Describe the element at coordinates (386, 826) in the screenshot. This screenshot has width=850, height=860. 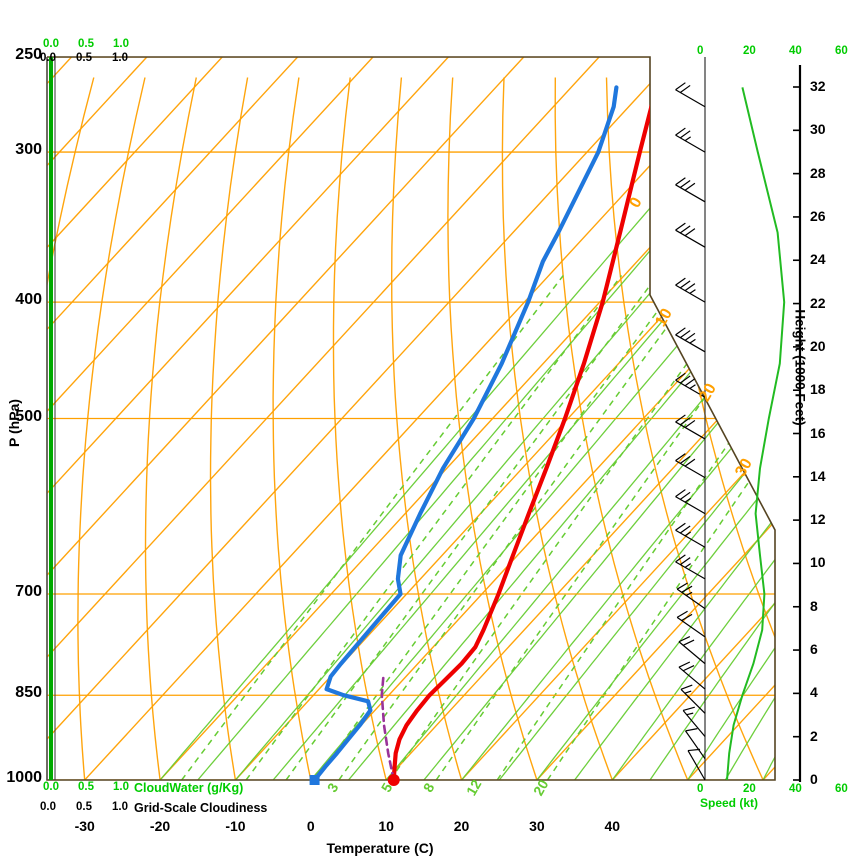
I see `temperature-tick-label: 10` at that location.